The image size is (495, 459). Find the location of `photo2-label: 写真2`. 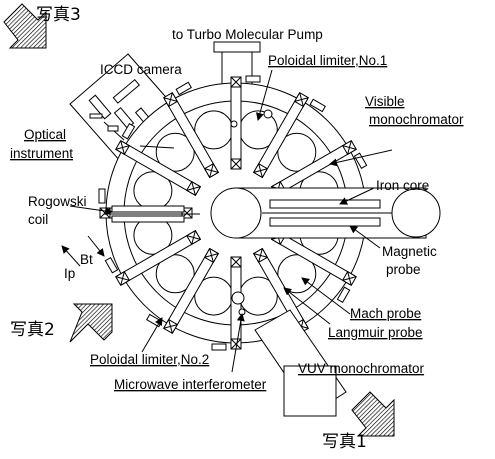

photo2-label: 写真2 is located at coordinates (32, 330).